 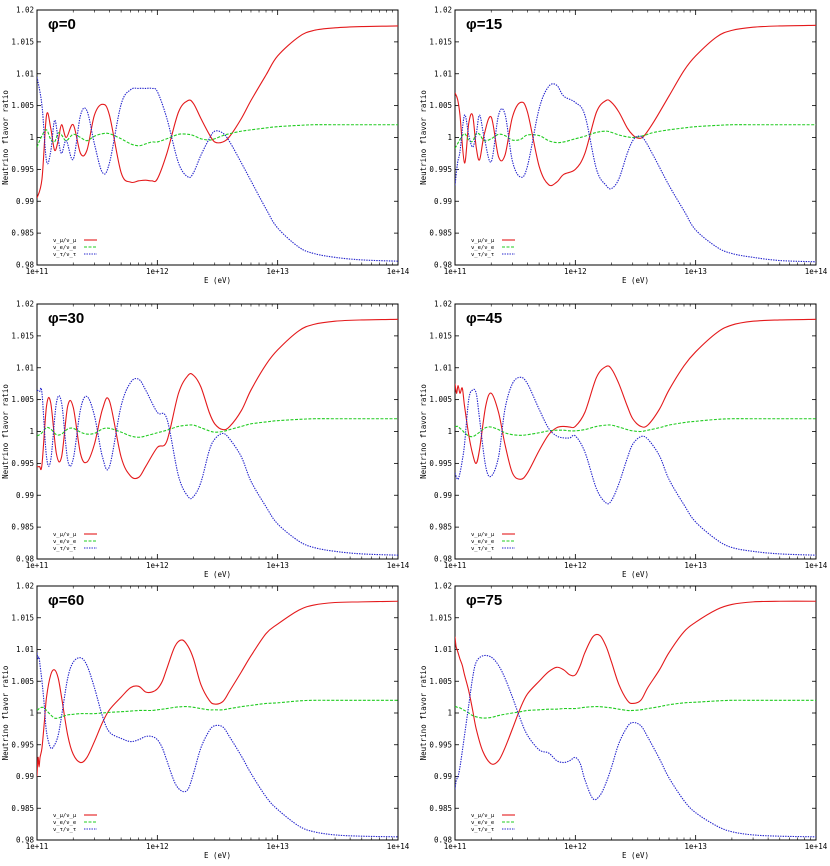 I want to click on panel-title: φ=75, so click(x=484, y=600).